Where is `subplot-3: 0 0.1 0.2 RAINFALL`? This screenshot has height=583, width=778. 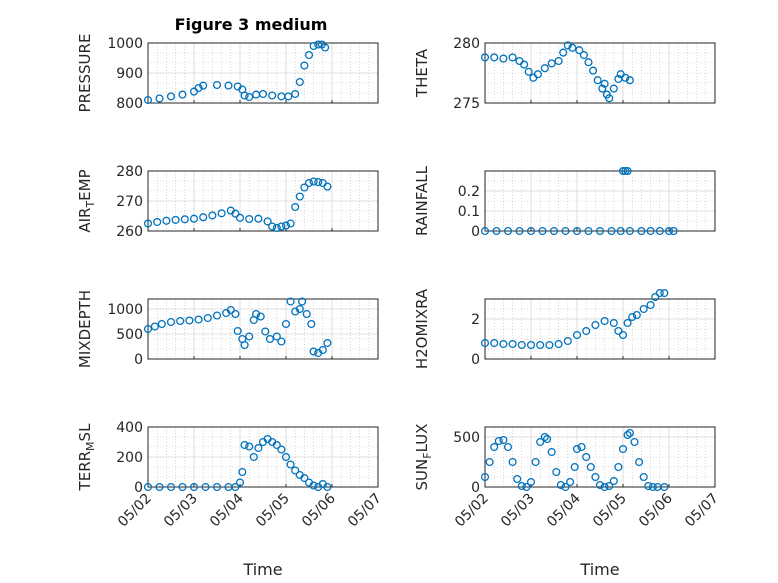 subplot-3: 0 0.1 0.2 RAINFALL is located at coordinates (564, 202).